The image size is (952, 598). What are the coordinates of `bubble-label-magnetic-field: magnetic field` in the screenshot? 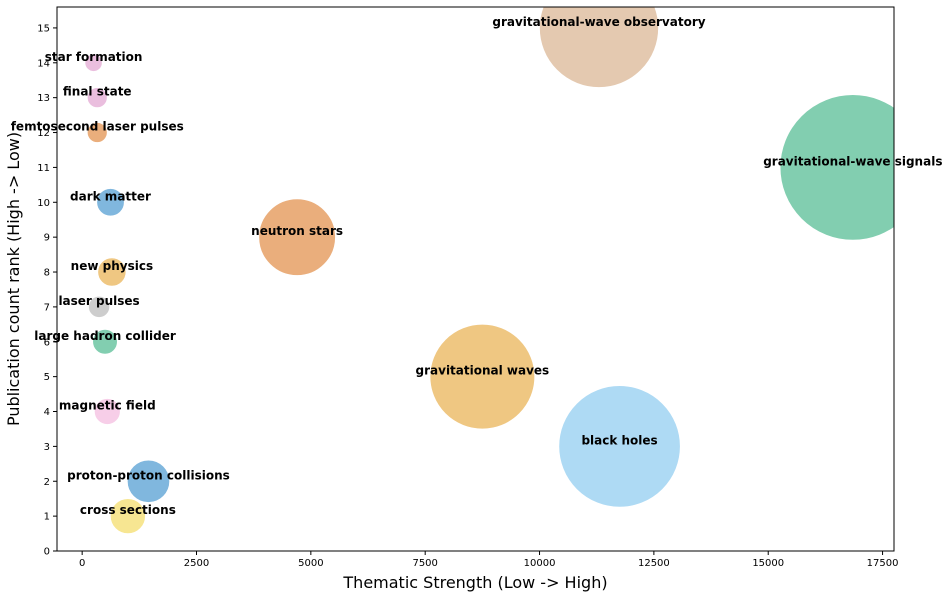 It's located at (107, 406).